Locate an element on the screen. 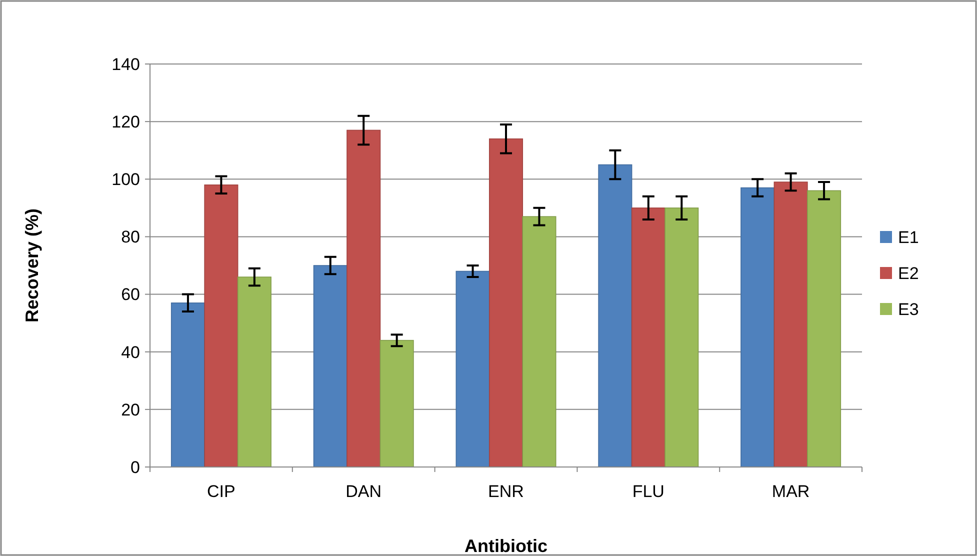  x-axis-title: Antibiotic is located at coordinates (506, 546).